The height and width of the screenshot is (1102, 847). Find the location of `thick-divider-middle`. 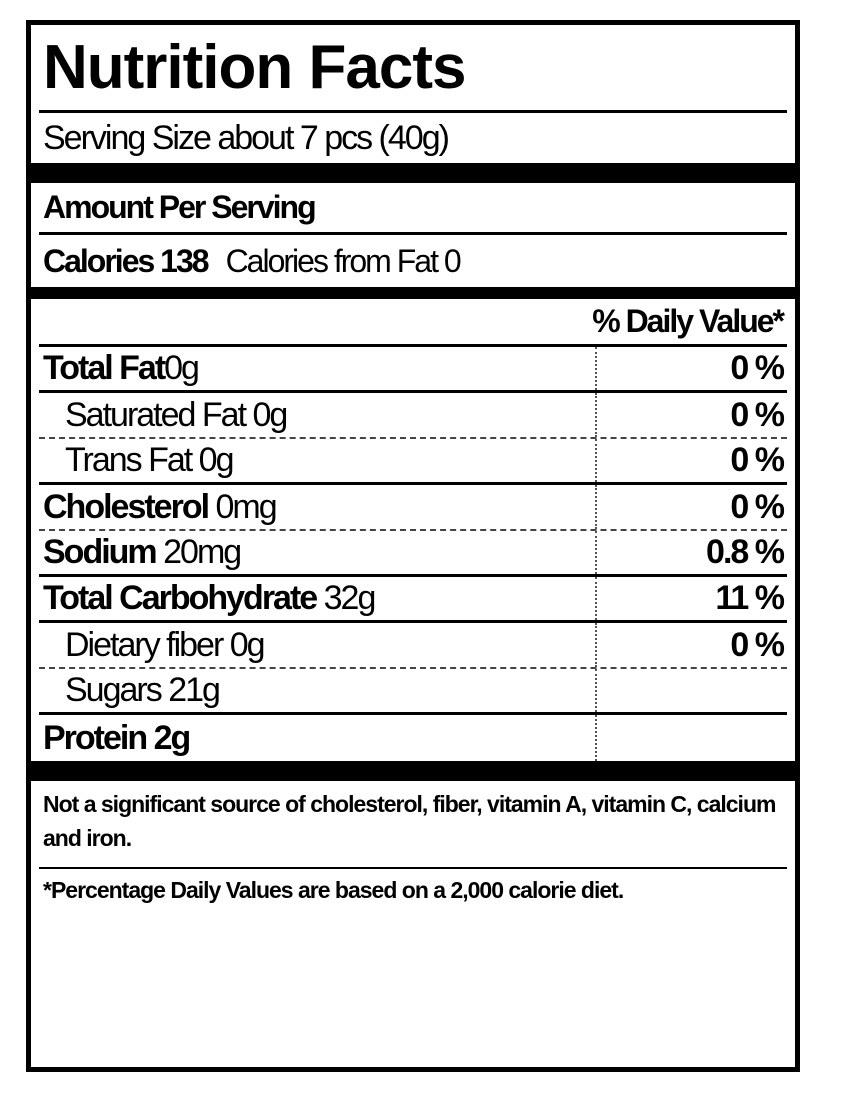

thick-divider-middle is located at coordinates (413, 293).